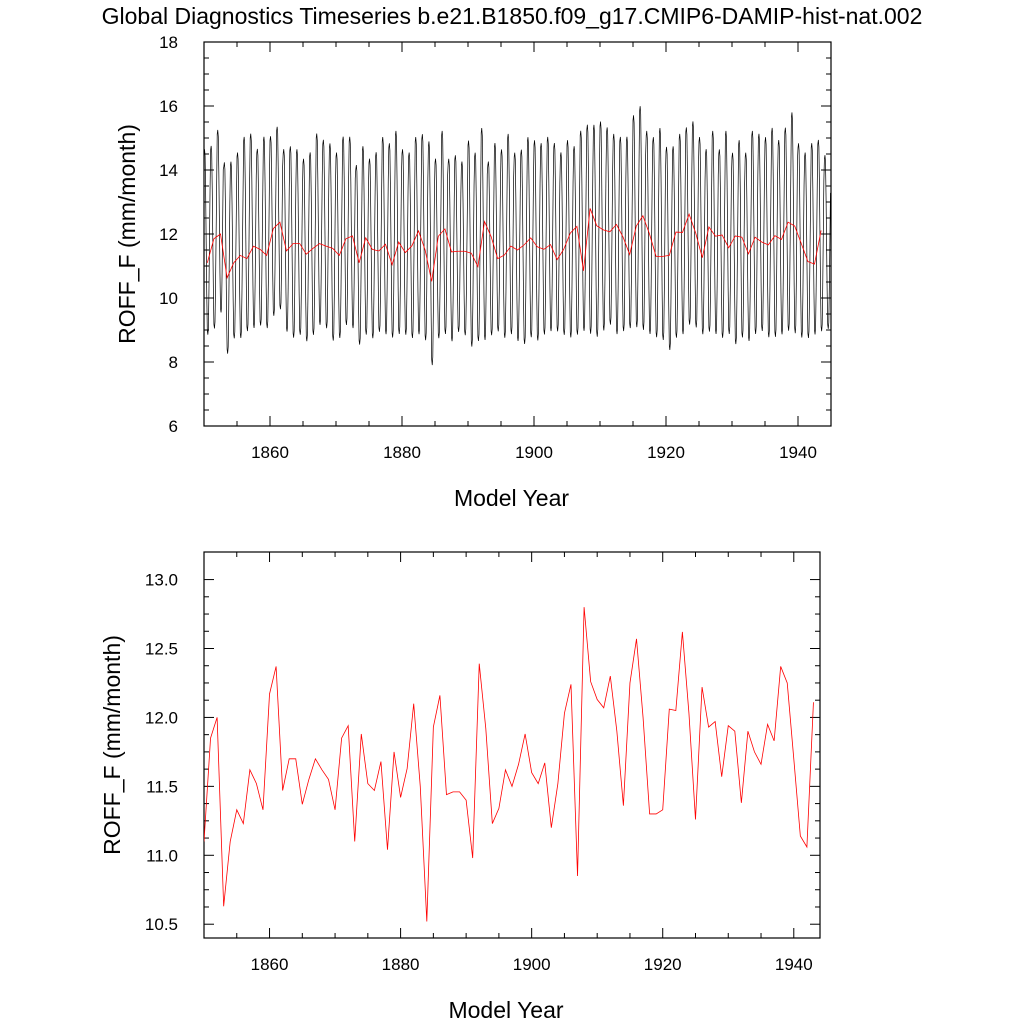  I want to click on bottom-y-tick-label: 10.5, so click(161, 924).